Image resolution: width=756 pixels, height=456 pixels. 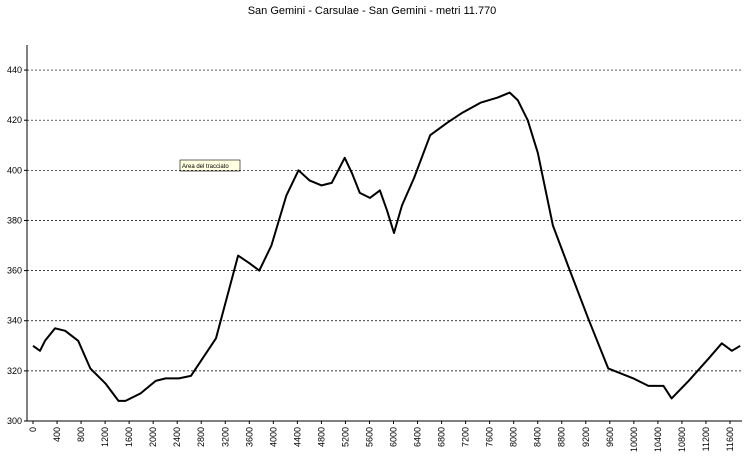 I want to click on x-tick-label: 7200, so click(x=466, y=437).